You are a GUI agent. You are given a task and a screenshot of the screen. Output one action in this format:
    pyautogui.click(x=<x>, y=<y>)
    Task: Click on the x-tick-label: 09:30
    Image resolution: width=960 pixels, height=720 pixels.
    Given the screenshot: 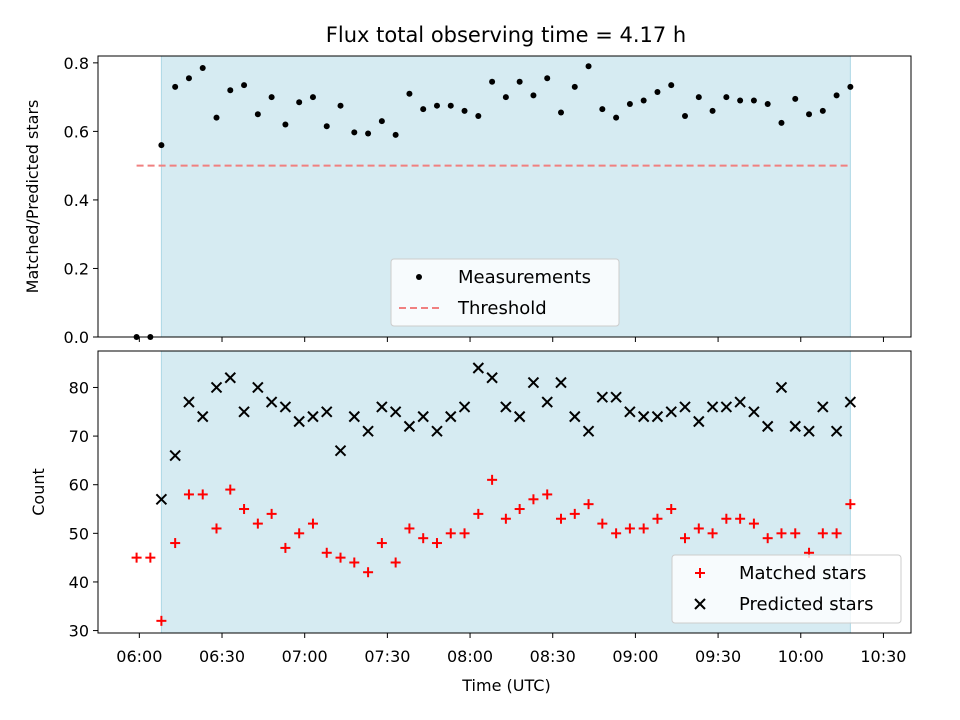 What is the action you would take?
    pyautogui.click(x=718, y=656)
    